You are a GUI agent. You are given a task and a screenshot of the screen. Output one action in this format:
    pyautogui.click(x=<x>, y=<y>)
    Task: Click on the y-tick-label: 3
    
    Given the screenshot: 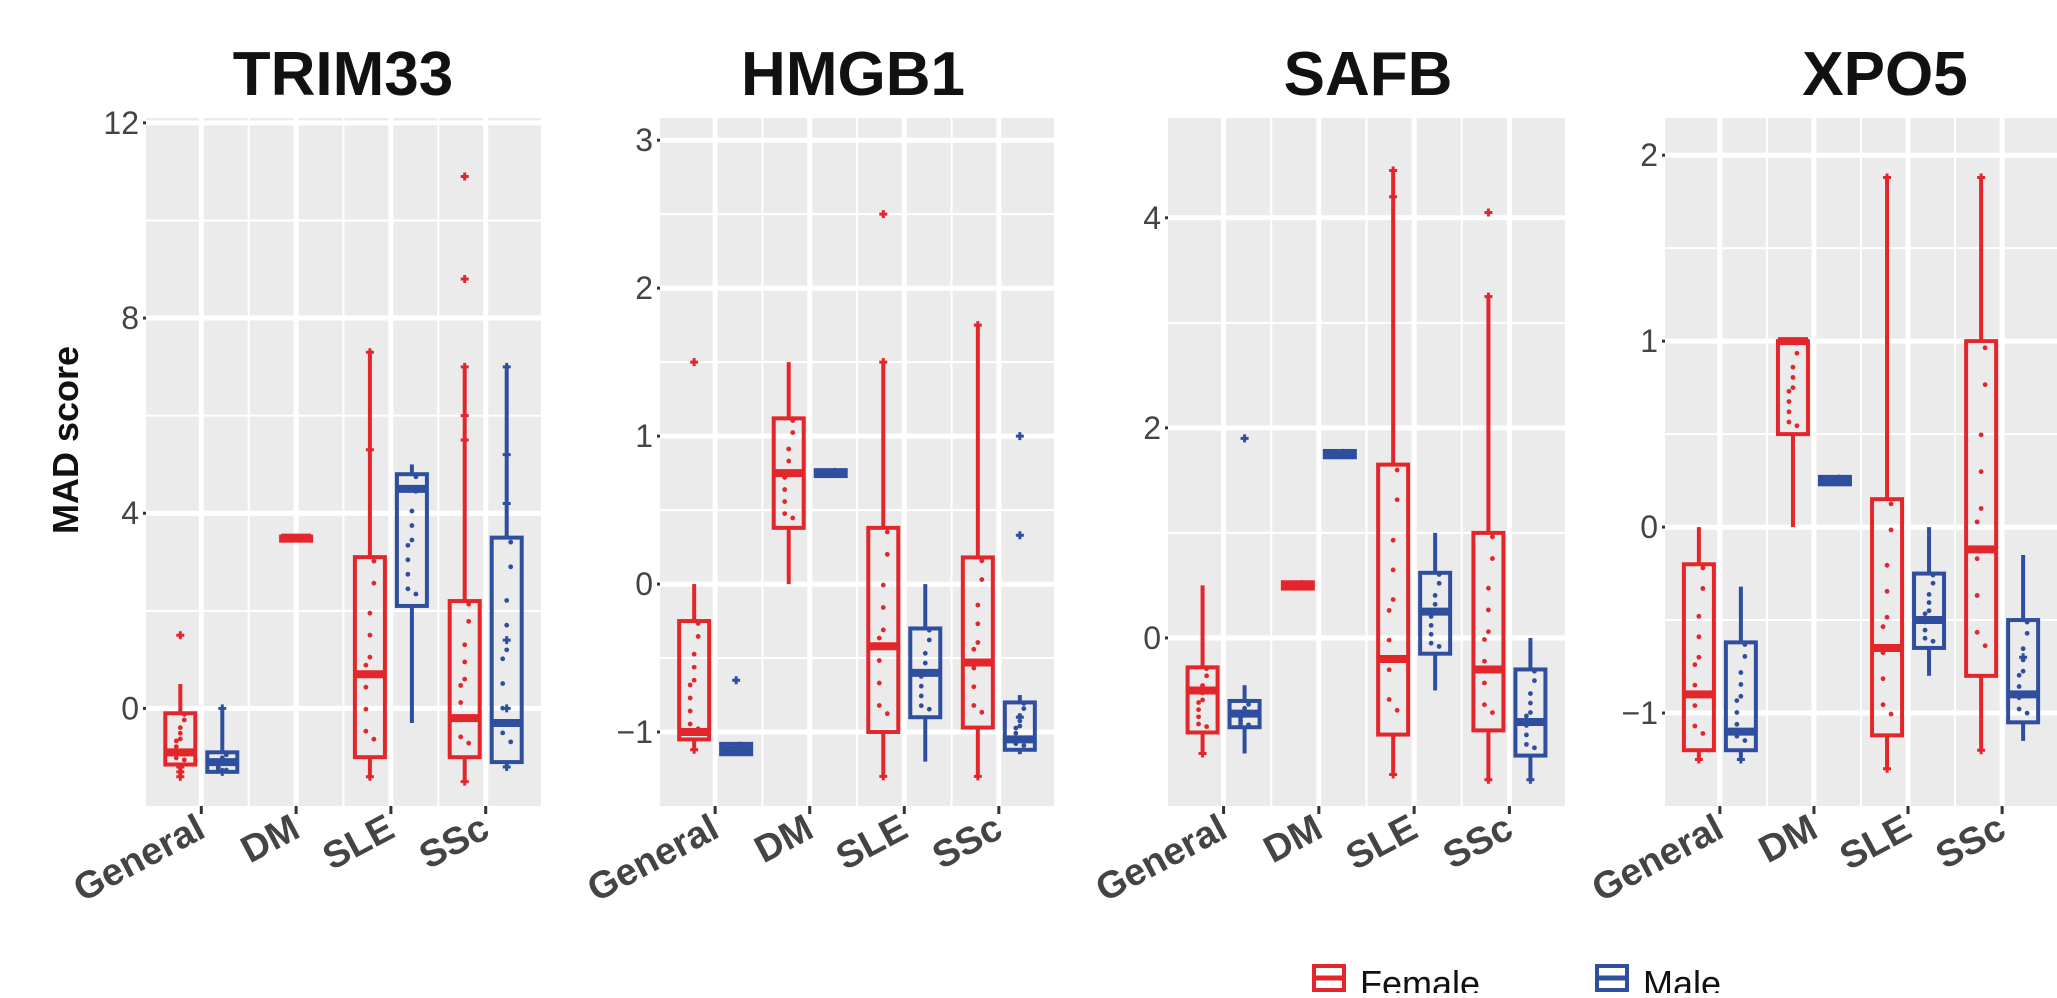 What is the action you would take?
    pyautogui.click(x=644, y=140)
    